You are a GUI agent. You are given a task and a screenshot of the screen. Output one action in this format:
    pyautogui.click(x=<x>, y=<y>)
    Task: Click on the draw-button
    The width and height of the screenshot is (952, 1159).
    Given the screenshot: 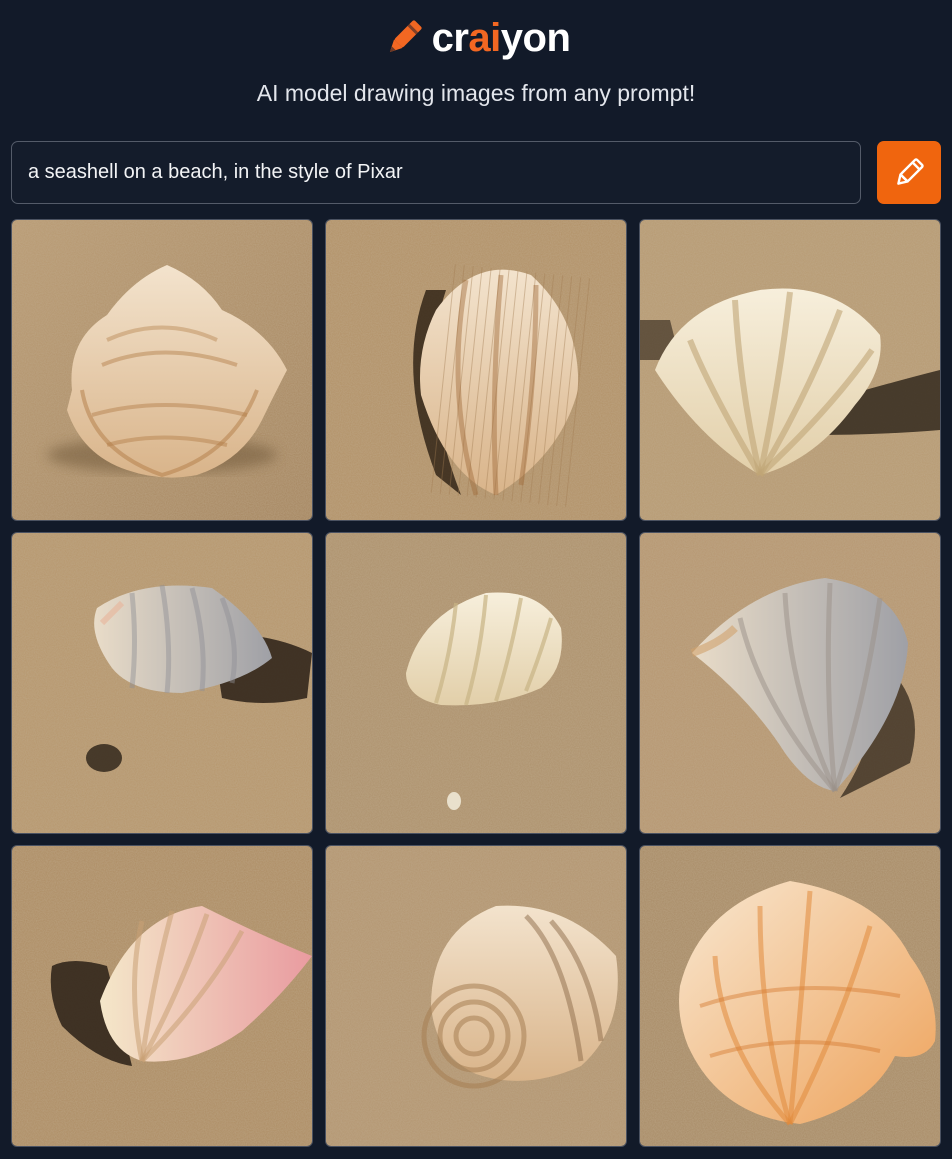 What is the action you would take?
    pyautogui.click(x=909, y=172)
    